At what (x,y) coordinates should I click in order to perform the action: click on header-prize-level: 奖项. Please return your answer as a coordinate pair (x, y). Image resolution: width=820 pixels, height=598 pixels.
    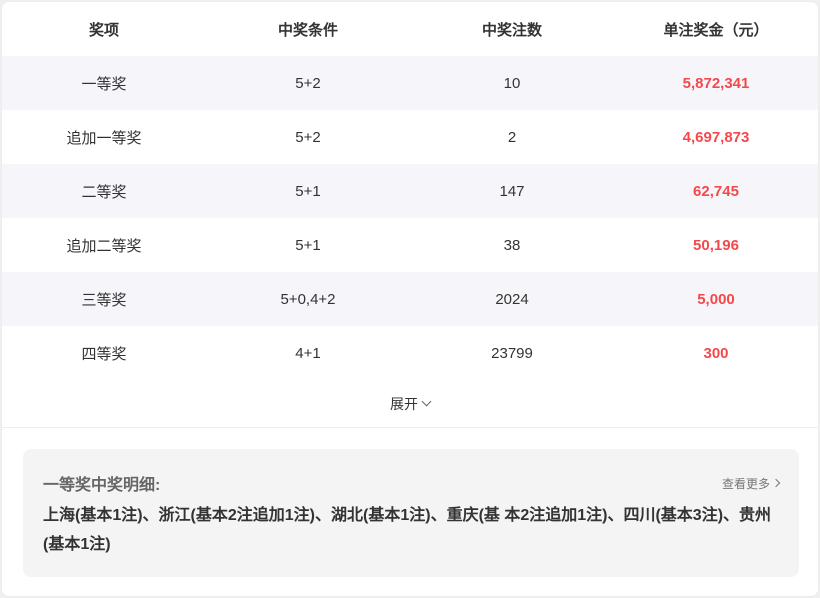
    Looking at the image, I should click on (103, 30).